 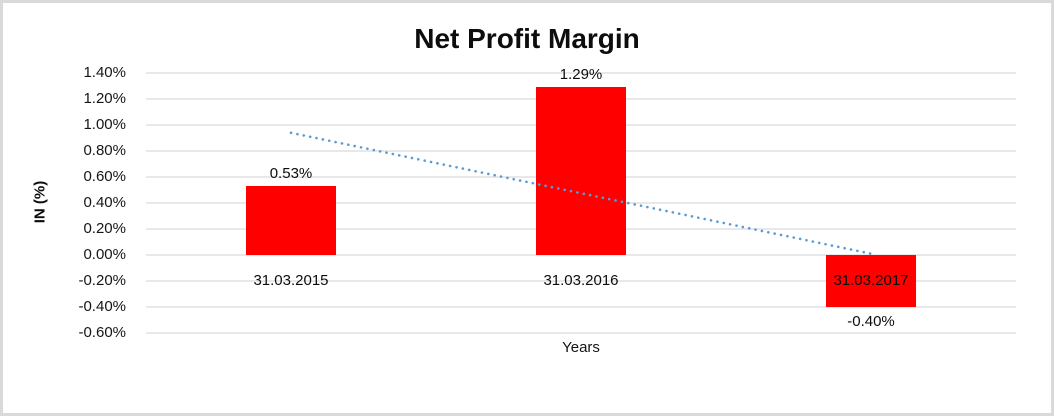 I want to click on y-tick-label: 1.00%, so click(x=104, y=124).